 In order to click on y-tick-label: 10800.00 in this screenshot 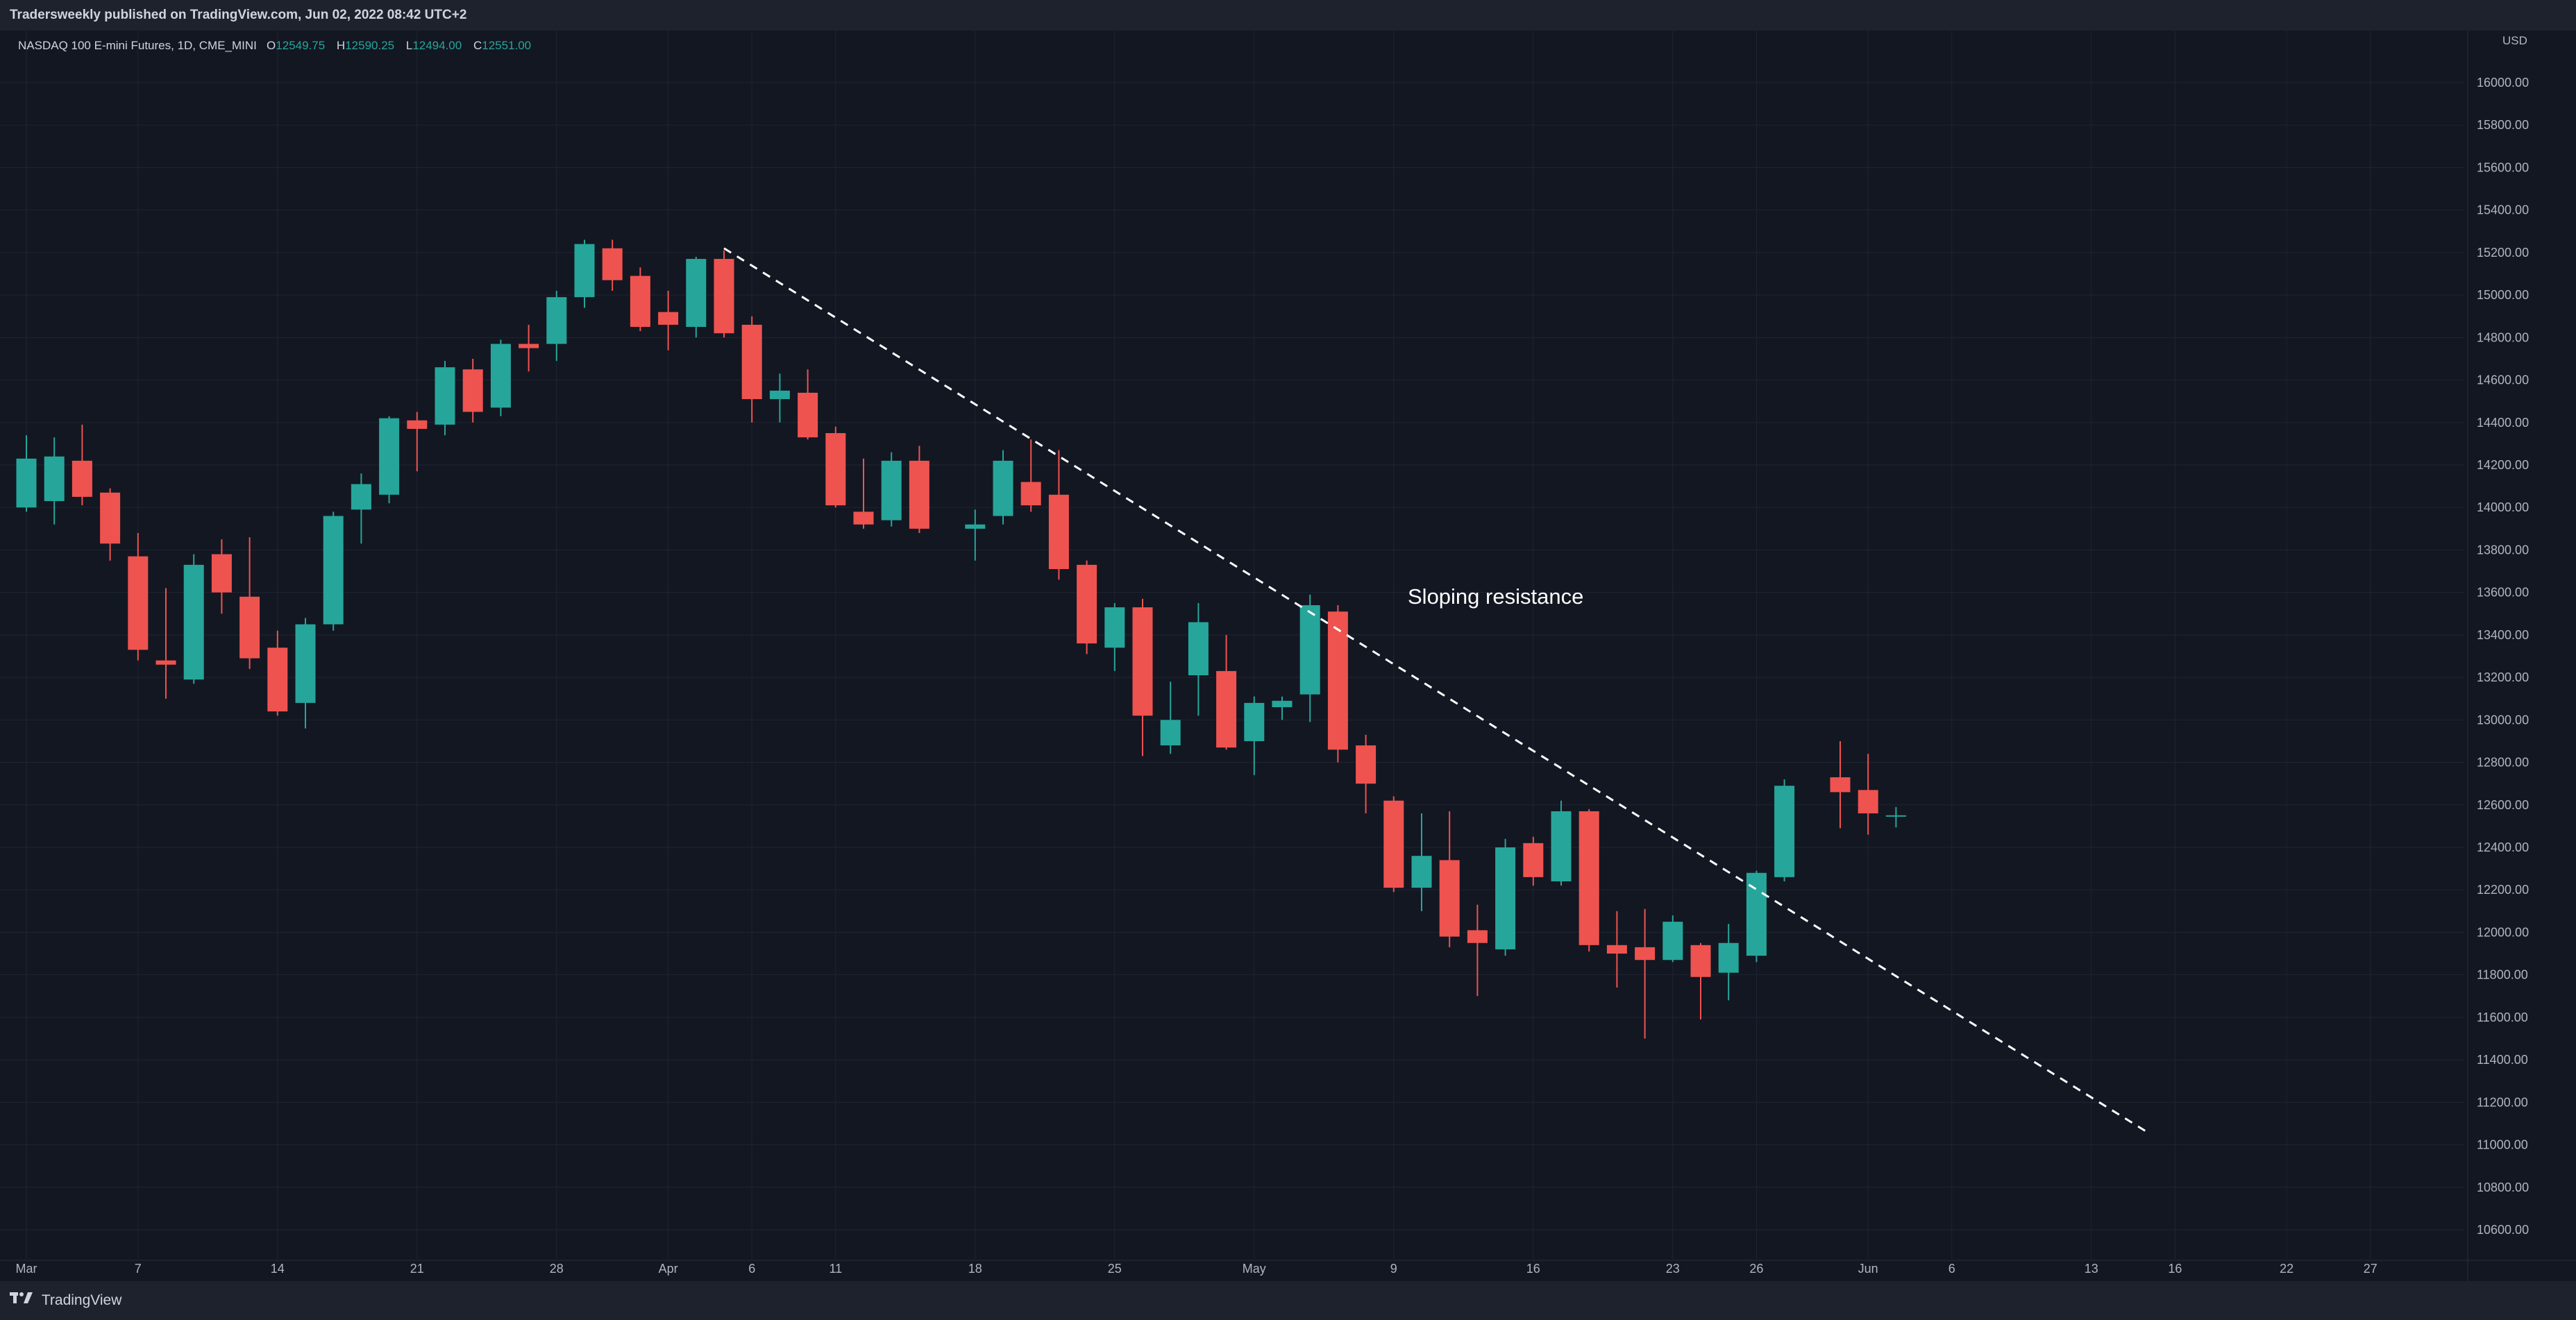, I will do `click(2503, 1187)`.